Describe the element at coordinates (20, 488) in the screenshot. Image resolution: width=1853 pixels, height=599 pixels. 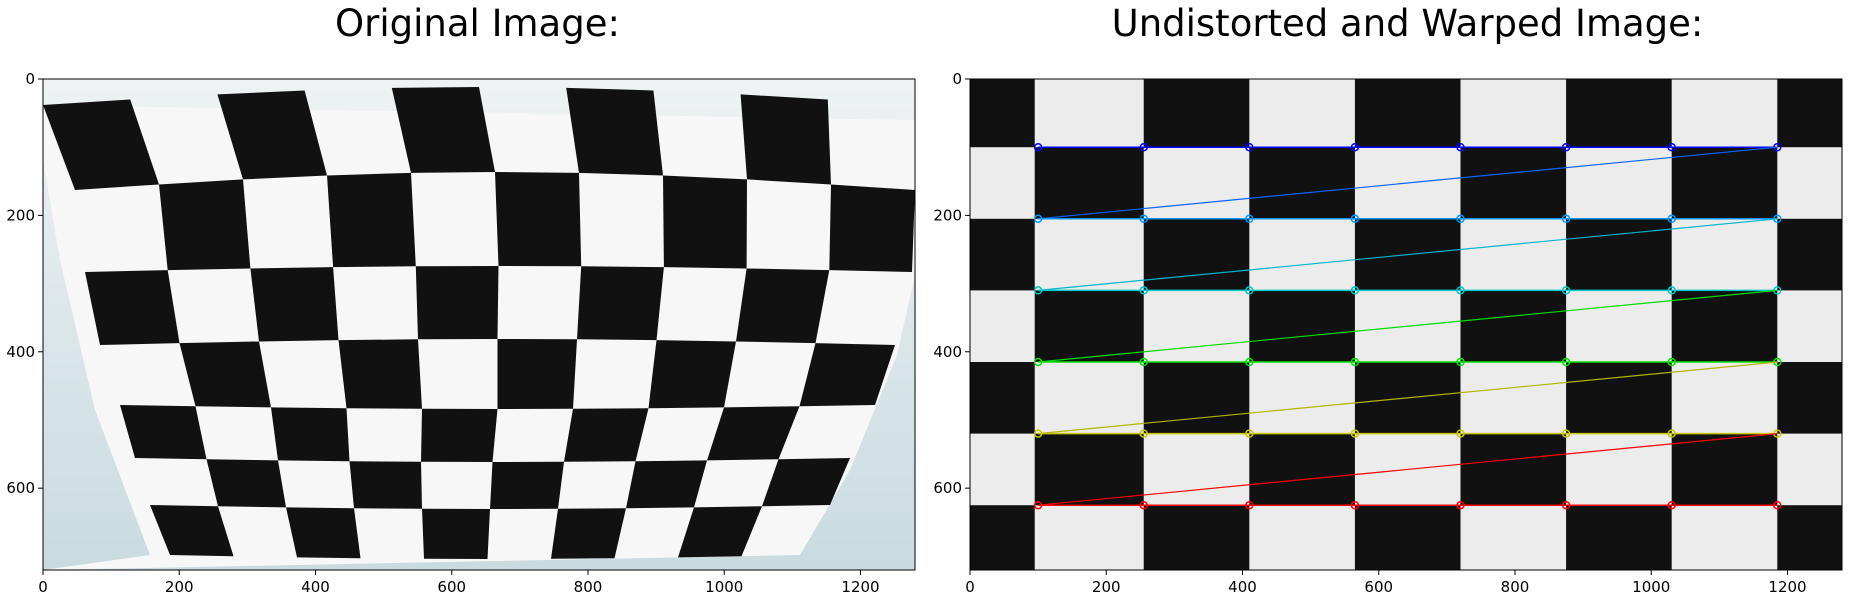
I see `y-tick-label: 600` at that location.